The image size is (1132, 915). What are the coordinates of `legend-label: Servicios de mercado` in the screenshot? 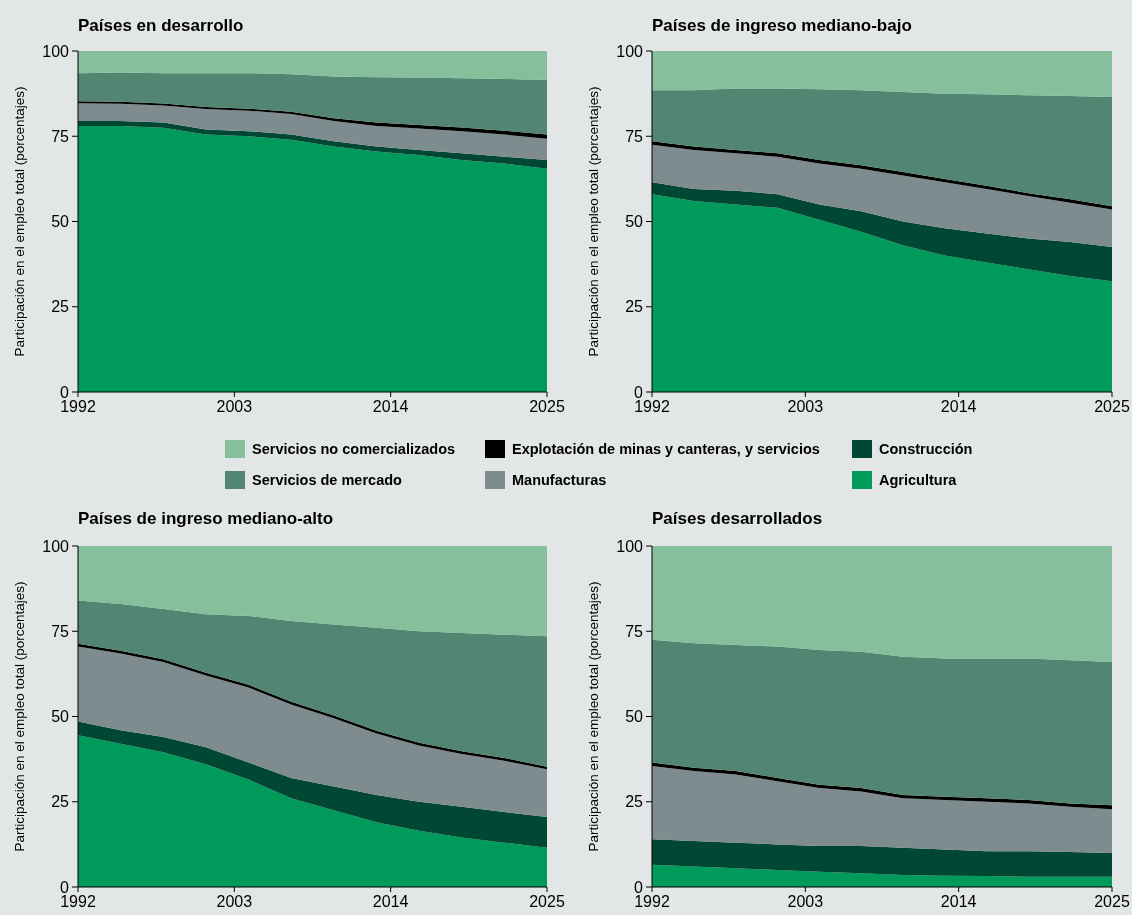 It's located at (327, 480).